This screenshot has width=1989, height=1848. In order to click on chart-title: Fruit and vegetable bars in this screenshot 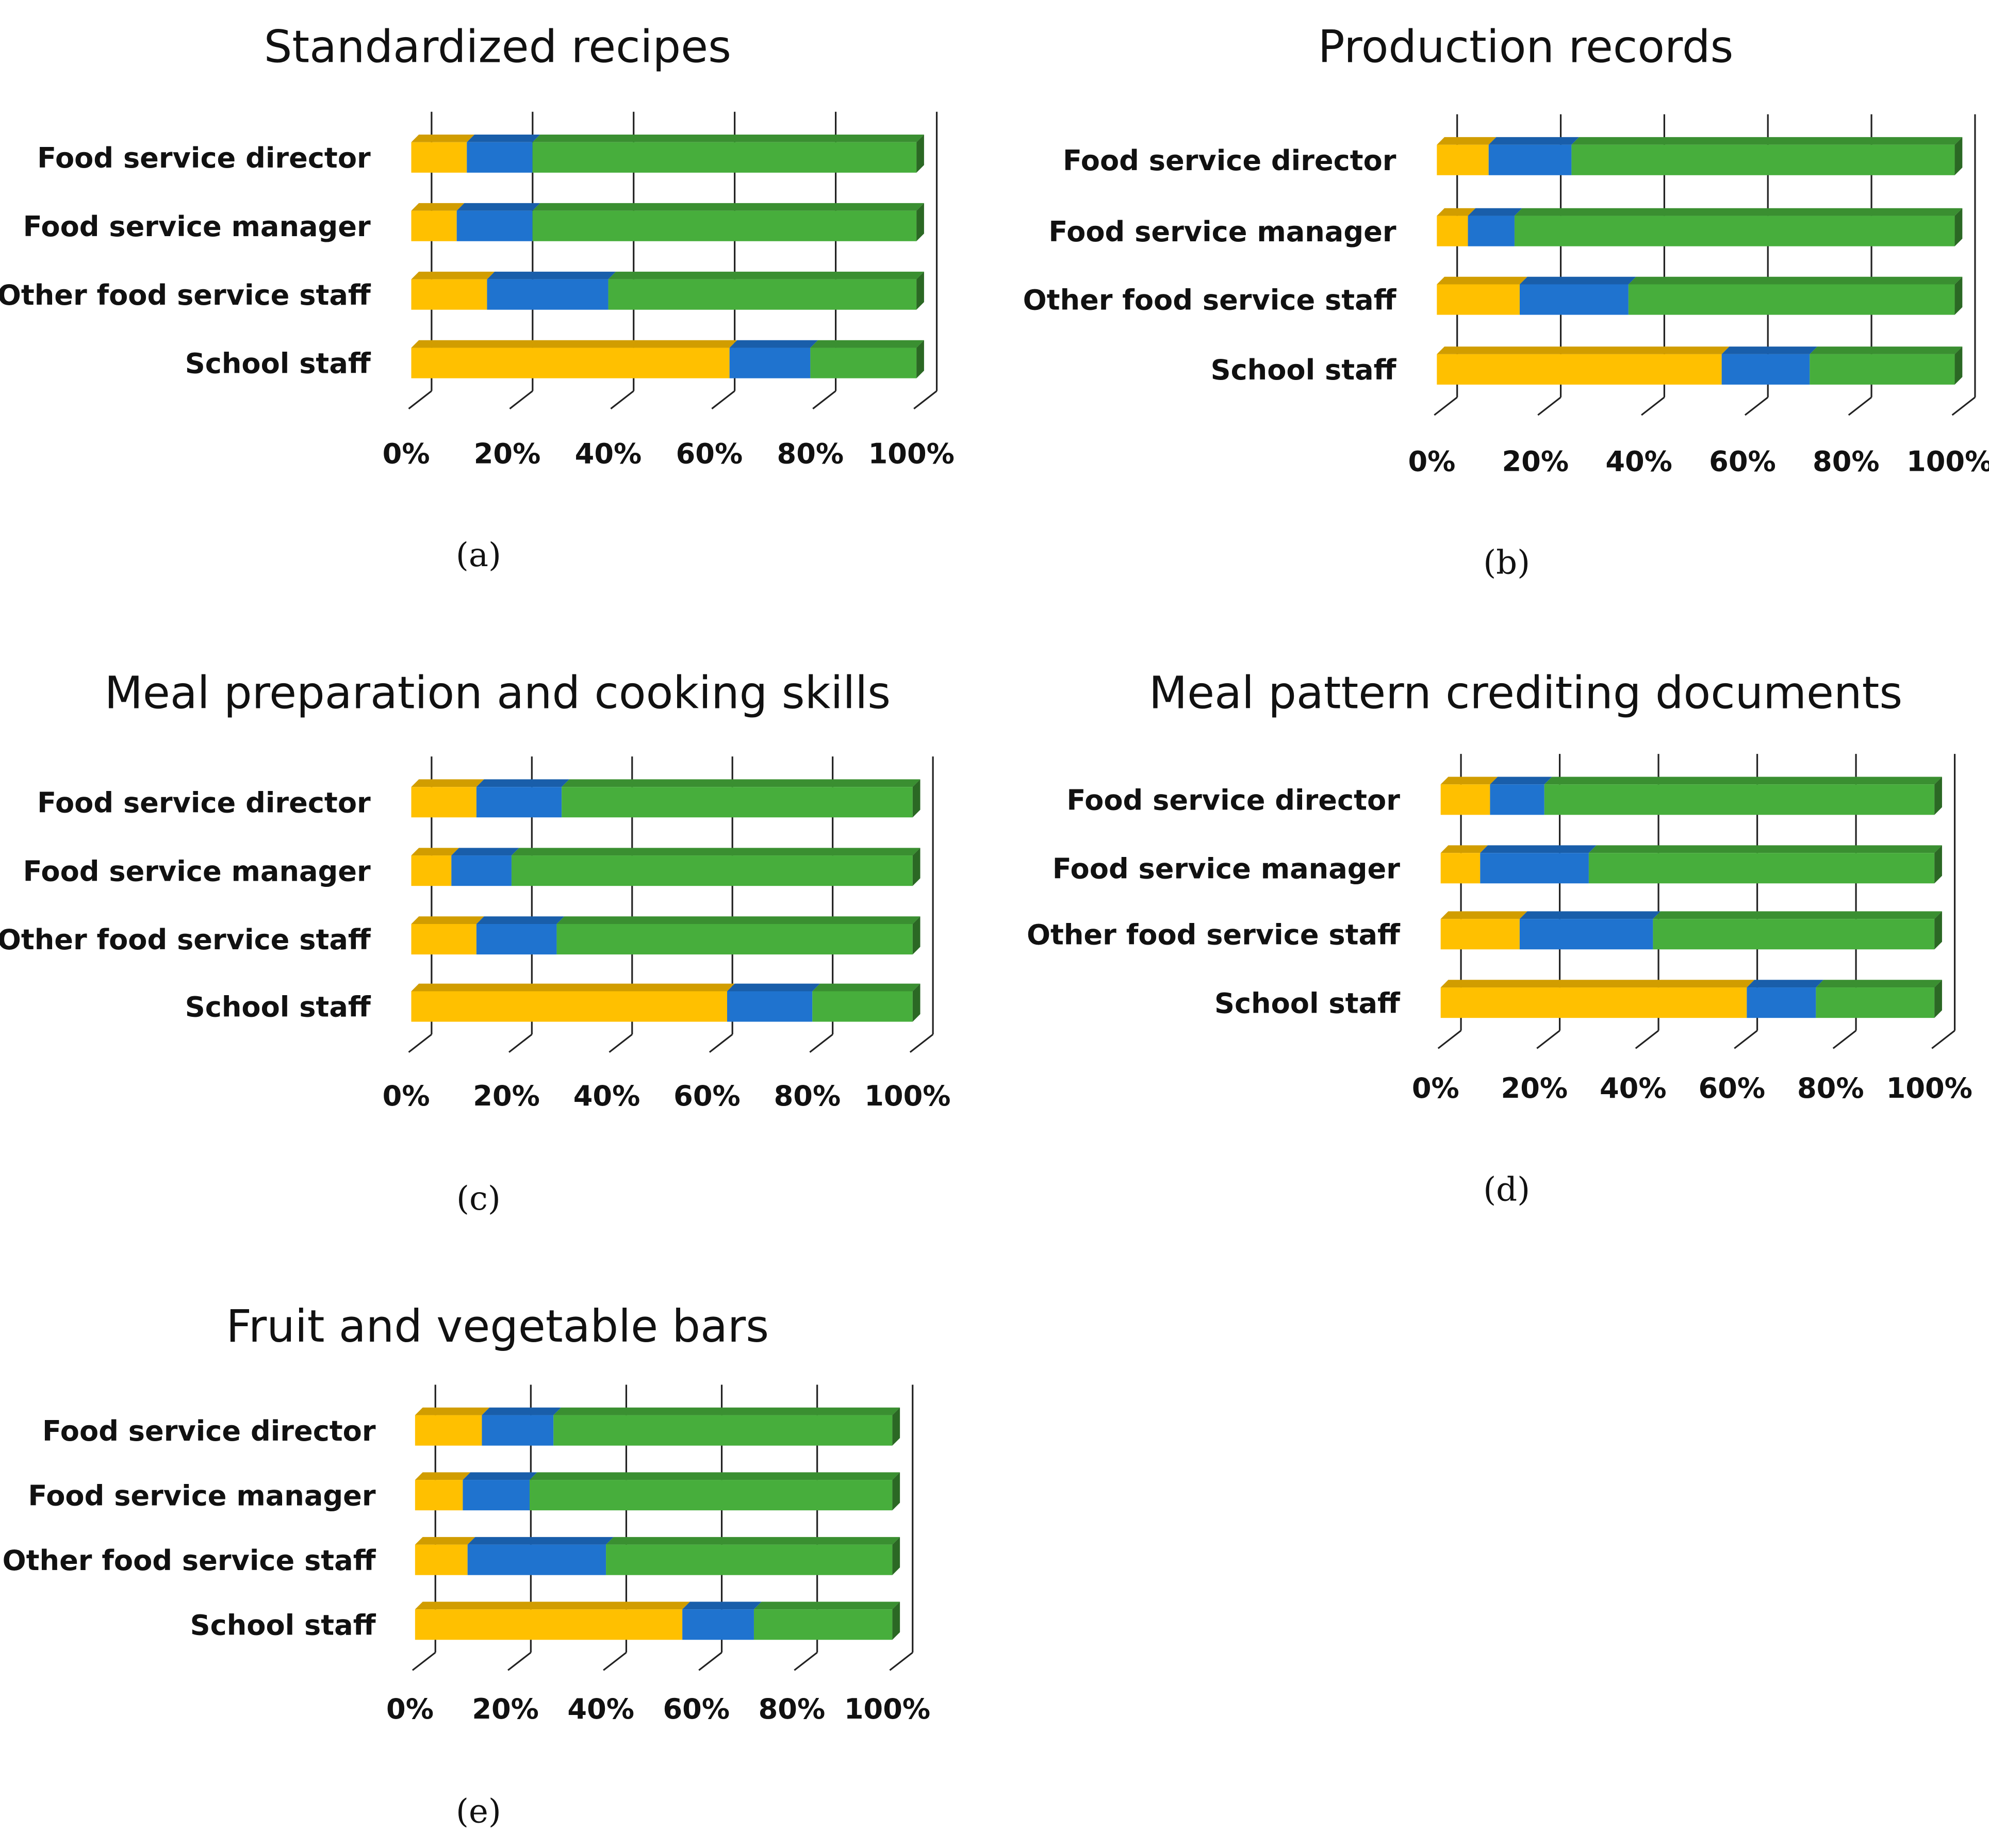, I will do `click(497, 1326)`.